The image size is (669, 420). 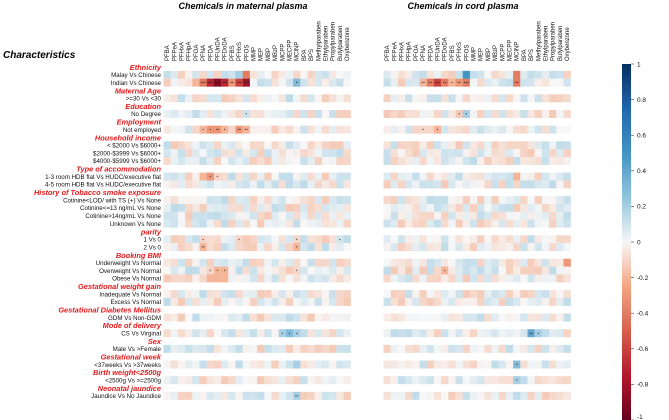 What do you see at coordinates (641, 136) in the screenshot?
I see `colorbar-tick-label: 0.6` at bounding box center [641, 136].